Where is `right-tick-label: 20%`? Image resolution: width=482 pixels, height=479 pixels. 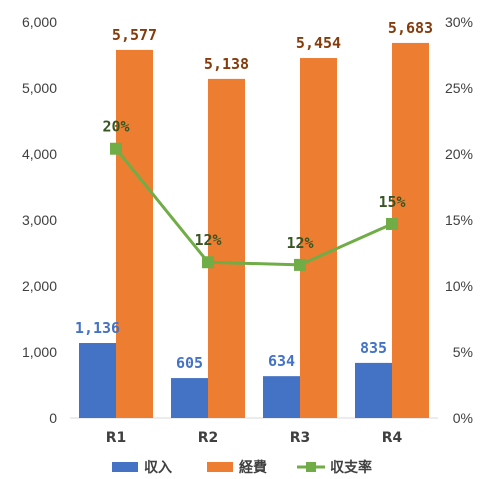
right-tick-label: 20% is located at coordinates (459, 154).